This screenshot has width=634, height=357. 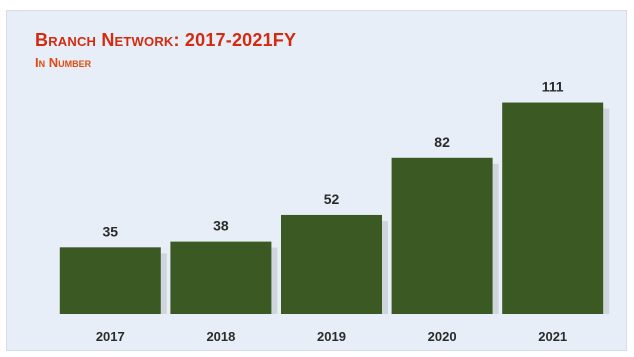 What do you see at coordinates (111, 231) in the screenshot?
I see `data-label-2017: 35` at bounding box center [111, 231].